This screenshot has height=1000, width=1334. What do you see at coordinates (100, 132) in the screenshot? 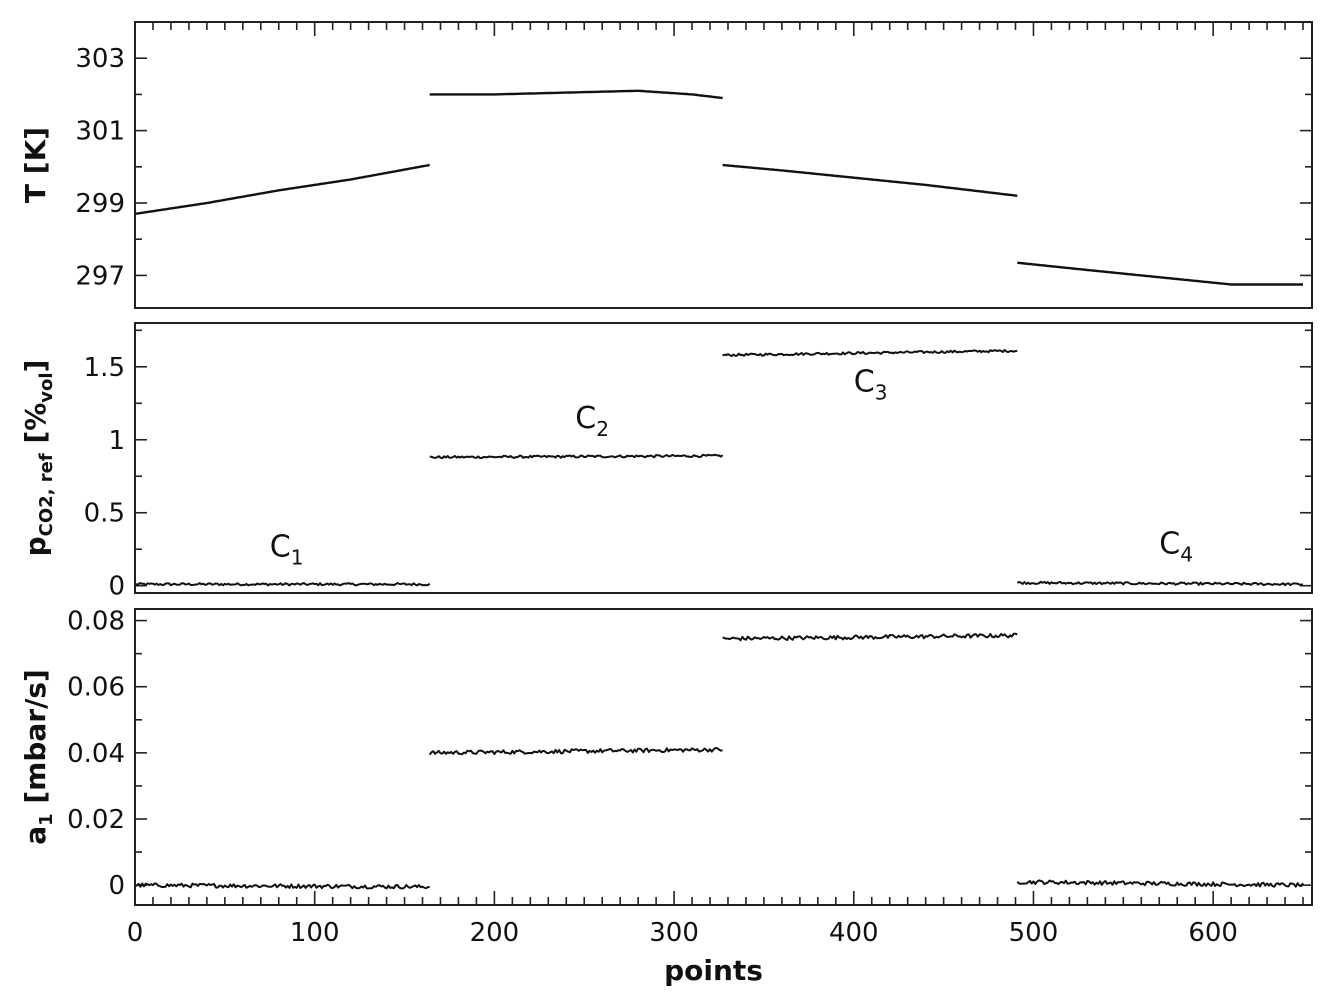
I see `y-tick-label-temperature: 301` at bounding box center [100, 132].